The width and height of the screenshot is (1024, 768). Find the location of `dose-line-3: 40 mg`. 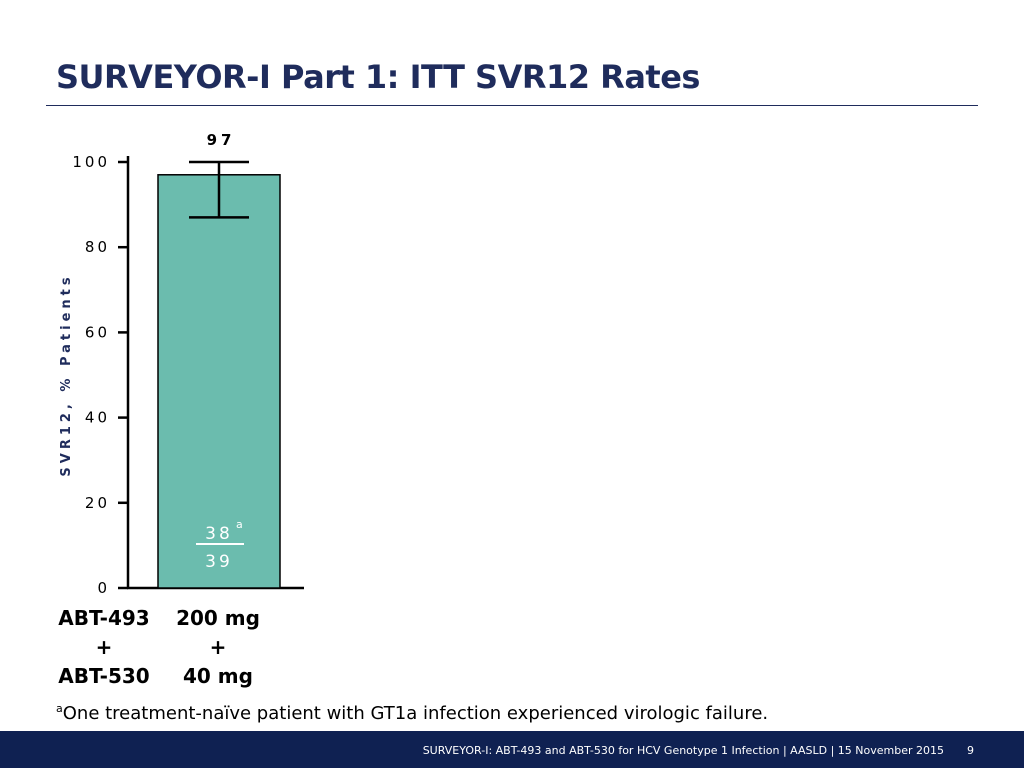

dose-line-3: 40 mg is located at coordinates (218, 676).